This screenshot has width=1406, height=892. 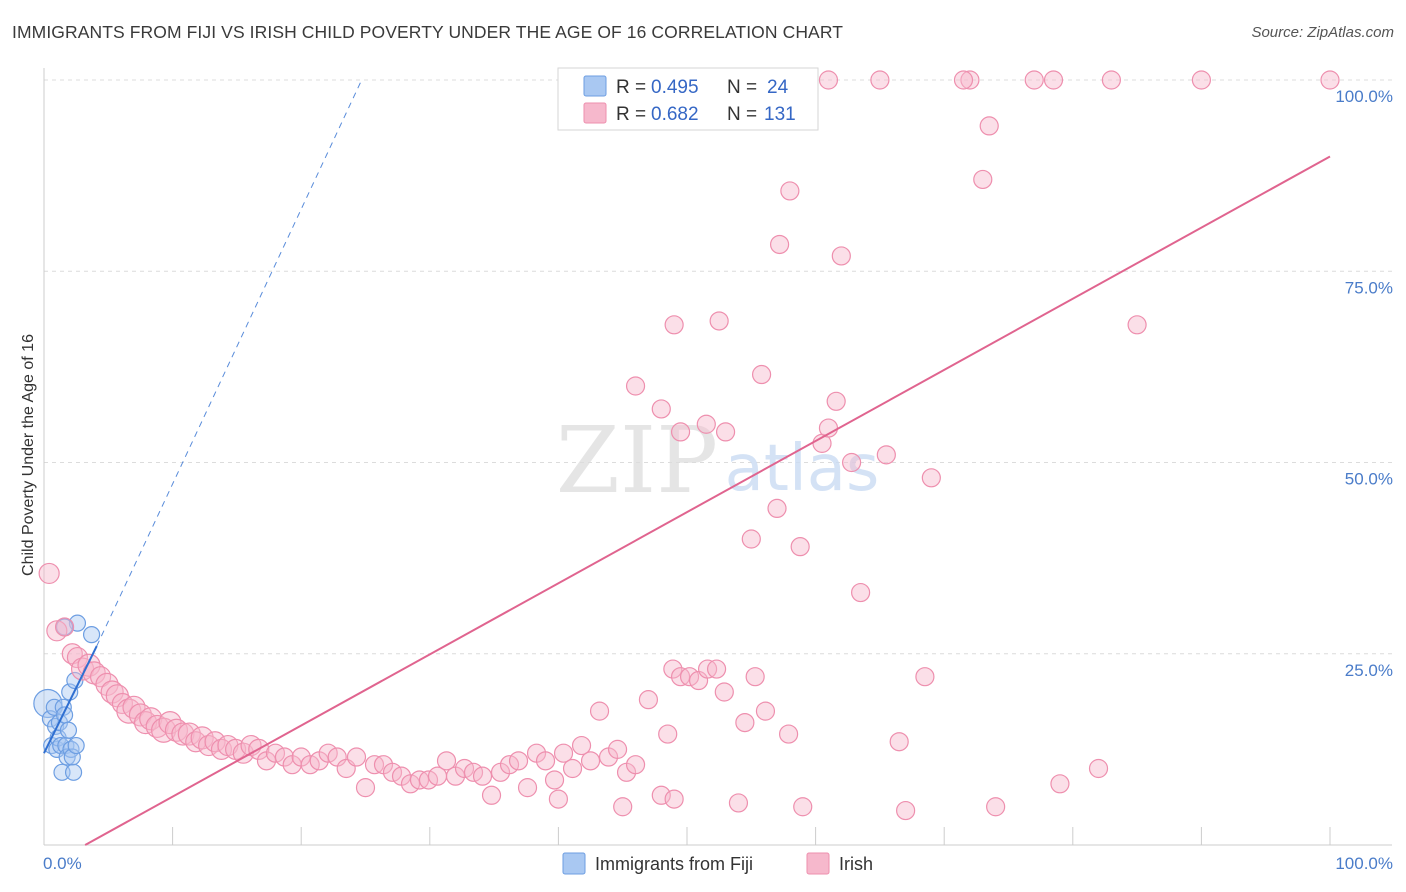 What do you see at coordinates (1364, 863) in the screenshot?
I see `x-tick-label-max: 100.0%` at bounding box center [1364, 863].